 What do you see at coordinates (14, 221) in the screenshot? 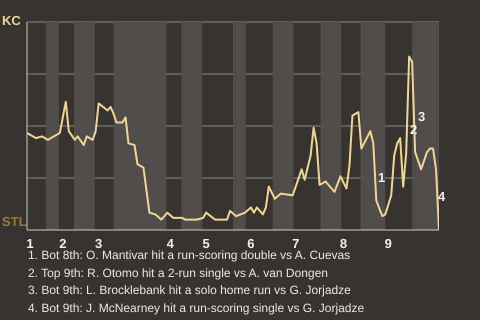
I see `text: STL` at bounding box center [14, 221].